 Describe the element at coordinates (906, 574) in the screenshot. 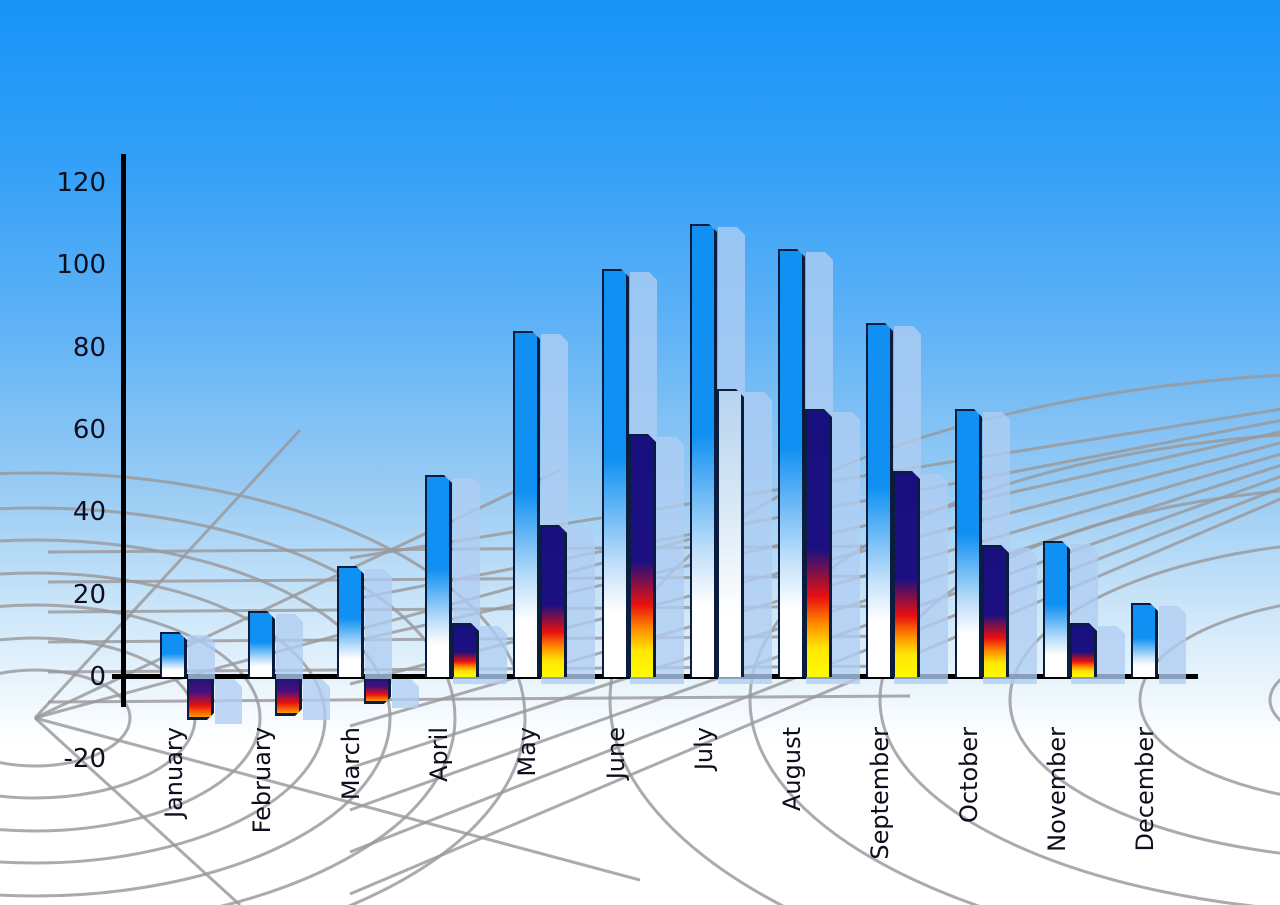

I see `secondary-bar-september` at that location.